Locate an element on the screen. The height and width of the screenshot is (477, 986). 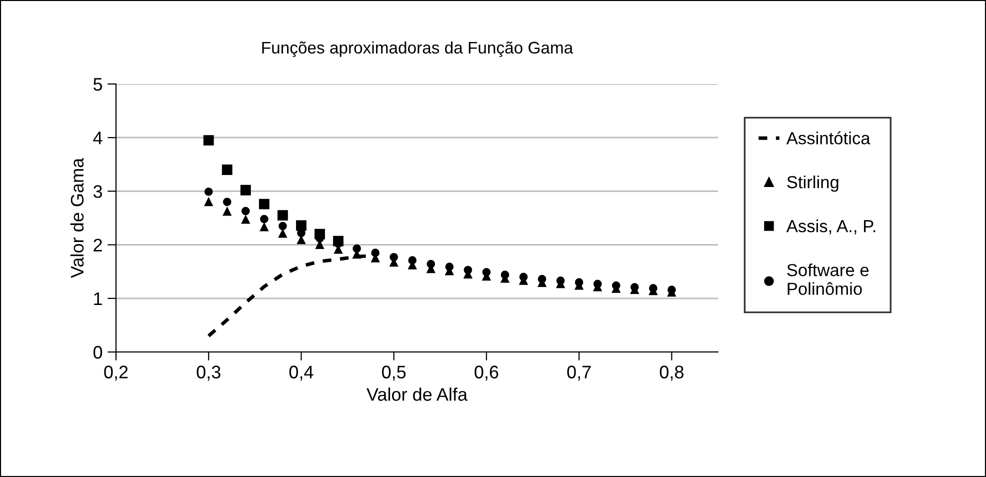
x-tick-label: 0,4 is located at coordinates (301, 373).